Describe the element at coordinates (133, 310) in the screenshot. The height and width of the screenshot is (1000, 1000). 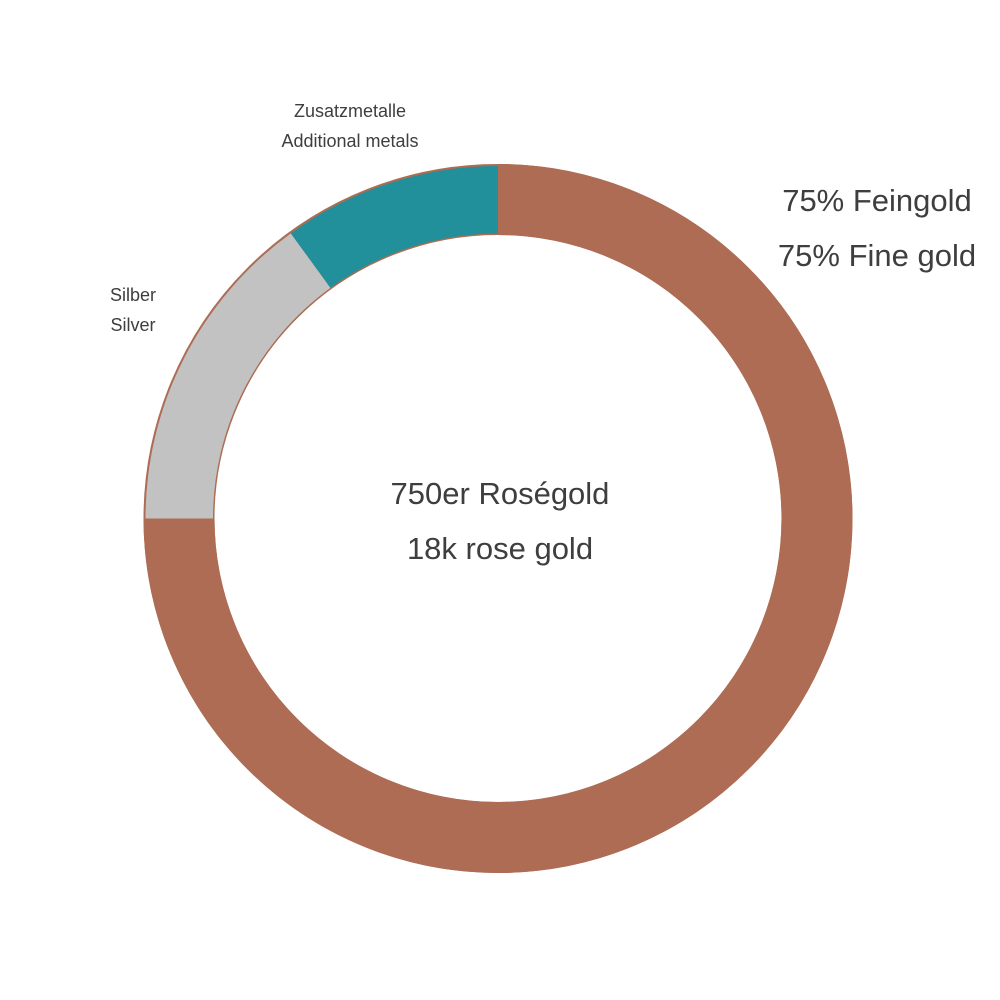
I see `label-silver: Silber Silver` at that location.